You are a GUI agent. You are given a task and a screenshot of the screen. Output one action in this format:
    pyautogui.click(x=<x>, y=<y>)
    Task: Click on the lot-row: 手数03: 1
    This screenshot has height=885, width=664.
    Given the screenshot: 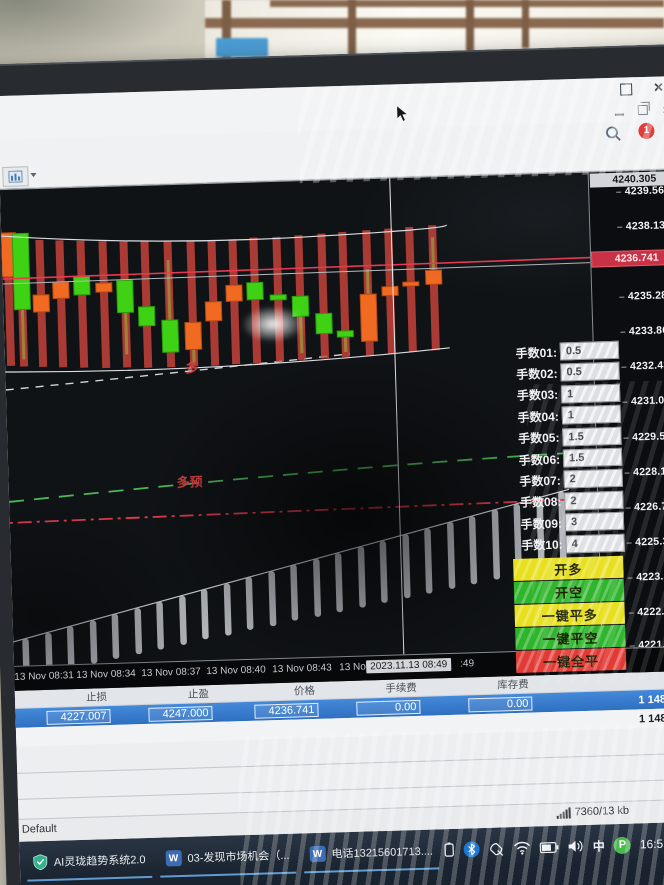 What is the action you would take?
    pyautogui.click(x=560, y=395)
    